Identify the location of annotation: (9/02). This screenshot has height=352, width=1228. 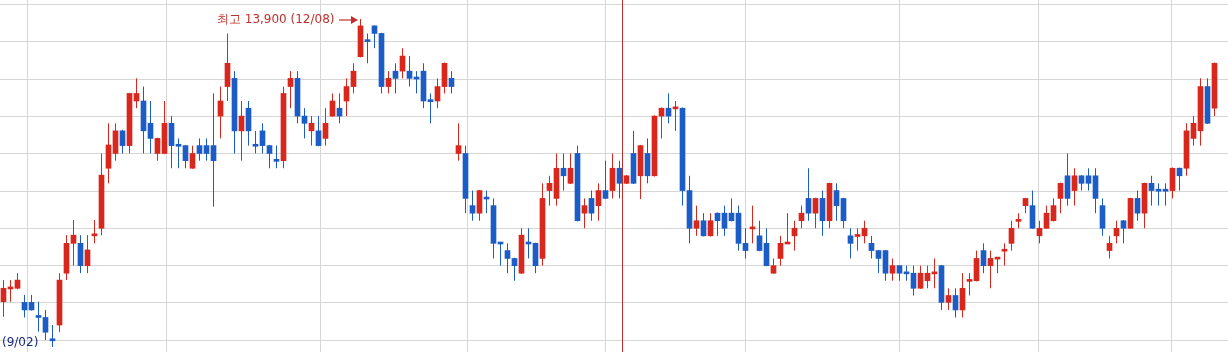
(20, 342).